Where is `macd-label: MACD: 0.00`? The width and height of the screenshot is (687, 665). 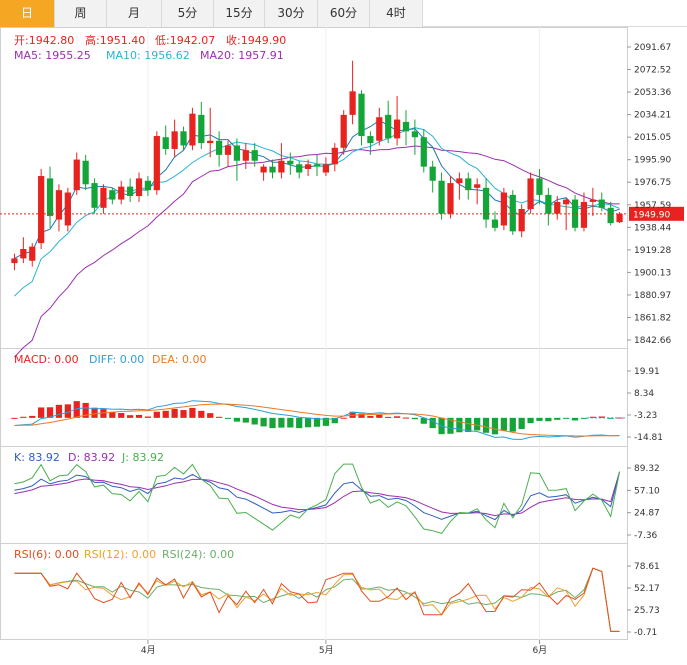
macd-label: MACD: 0.00 is located at coordinates (46, 359).